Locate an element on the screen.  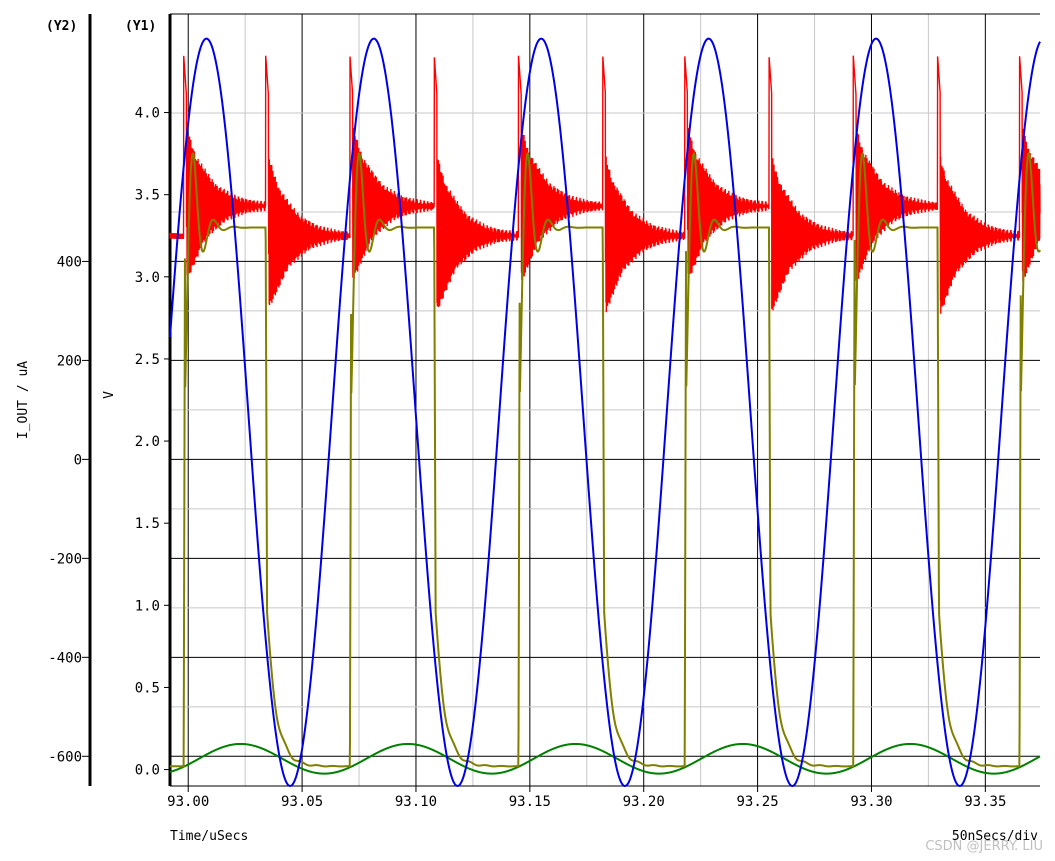
y2-tick-label: 0 is located at coordinates (78, 460).